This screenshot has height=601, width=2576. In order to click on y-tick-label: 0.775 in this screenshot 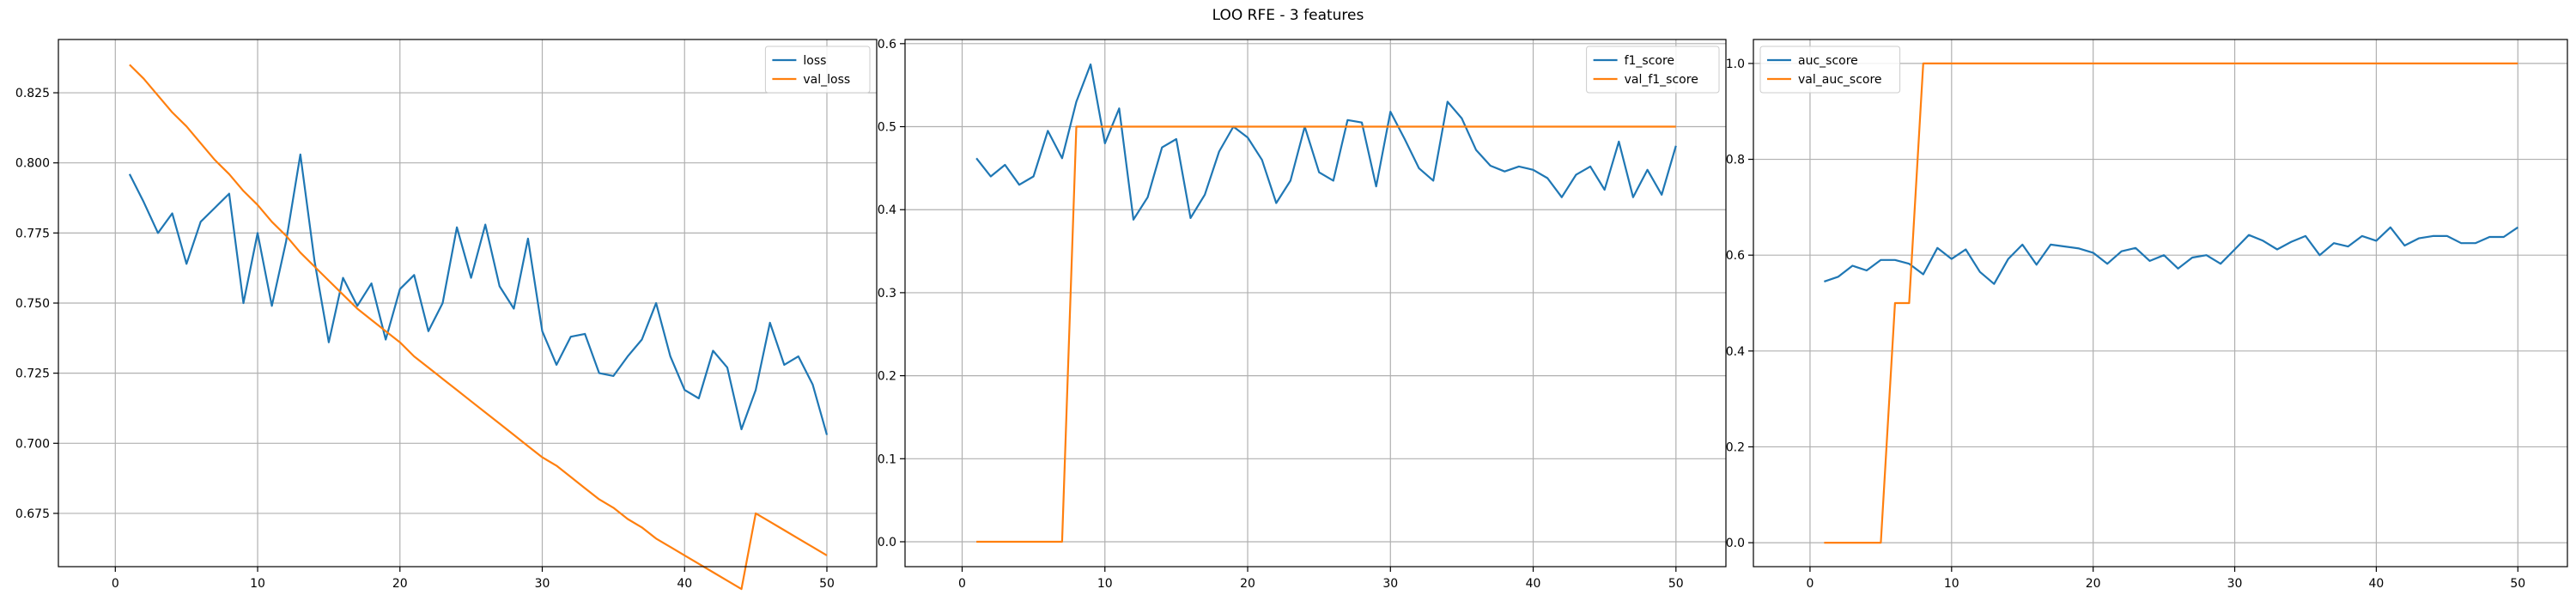, I will do `click(32, 233)`.